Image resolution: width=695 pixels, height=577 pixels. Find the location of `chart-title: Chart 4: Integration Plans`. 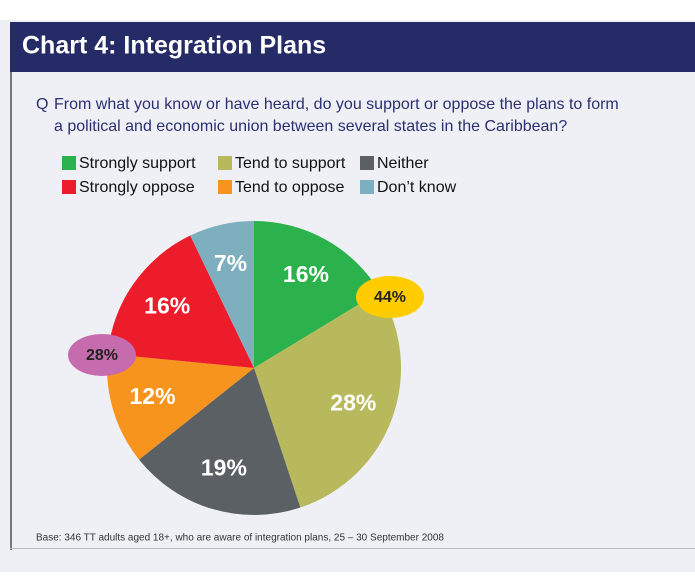

chart-title: Chart 4: Integration Plans is located at coordinates (174, 46).